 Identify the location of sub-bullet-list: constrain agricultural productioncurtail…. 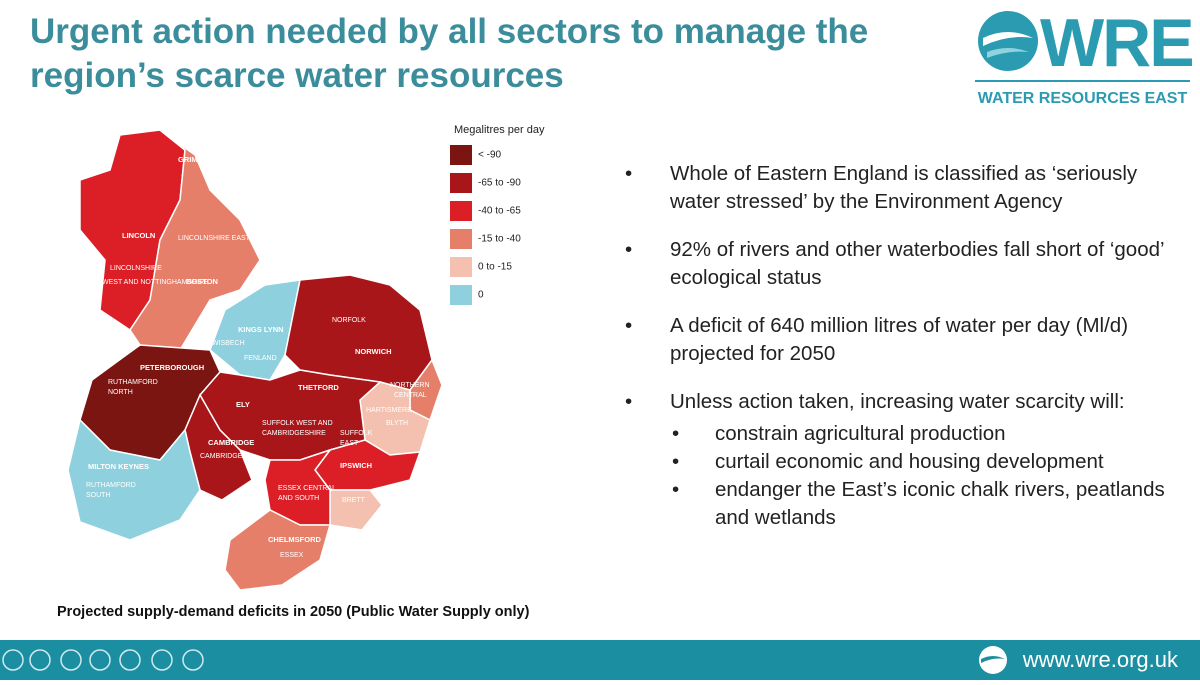
(905, 476).